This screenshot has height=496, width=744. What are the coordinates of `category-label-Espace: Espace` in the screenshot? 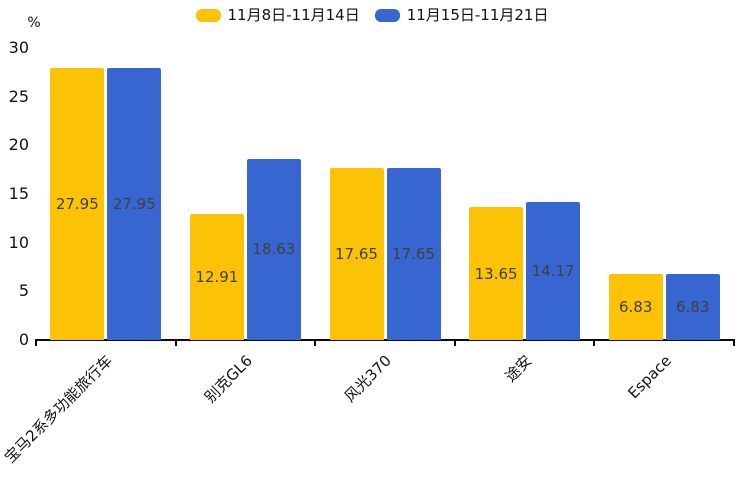 It's located at (649, 377).